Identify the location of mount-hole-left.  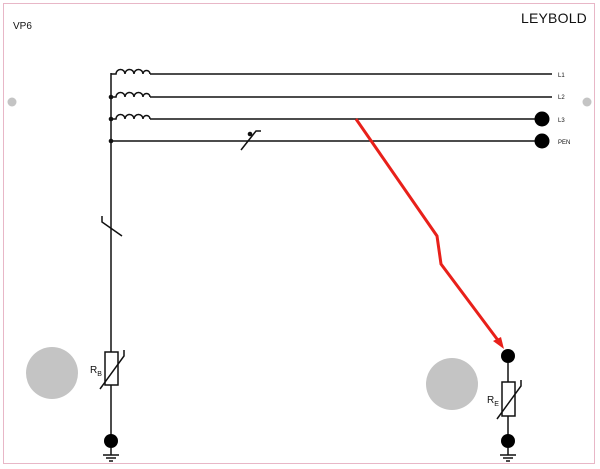
(12, 102).